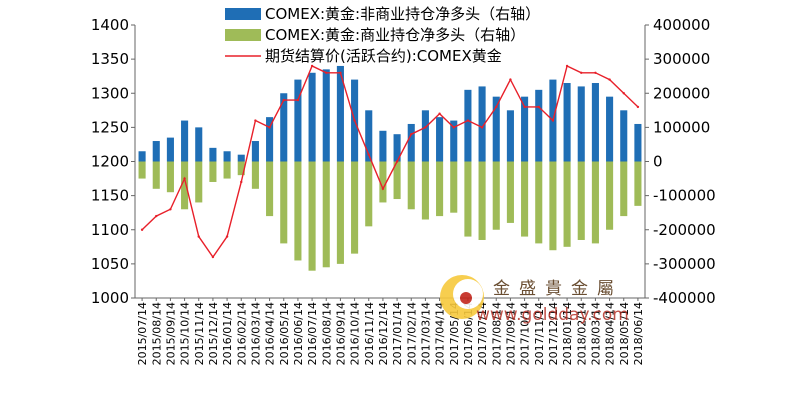 This screenshot has width=793, height=415. What do you see at coordinates (581, 333) in the screenshot?
I see `x-tick-label: 2018/02/14` at bounding box center [581, 333].